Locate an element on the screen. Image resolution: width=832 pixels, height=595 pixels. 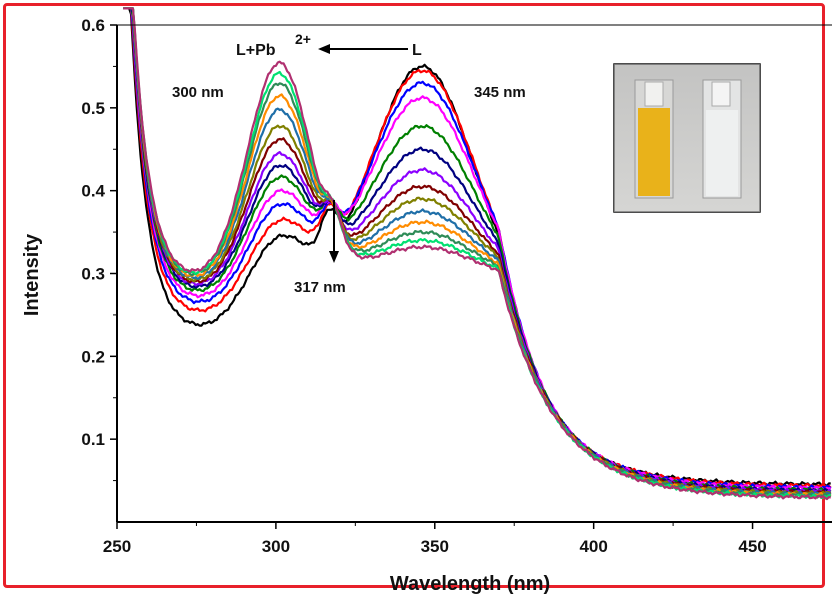
complex-label: L+Pb is located at coordinates (256, 50).